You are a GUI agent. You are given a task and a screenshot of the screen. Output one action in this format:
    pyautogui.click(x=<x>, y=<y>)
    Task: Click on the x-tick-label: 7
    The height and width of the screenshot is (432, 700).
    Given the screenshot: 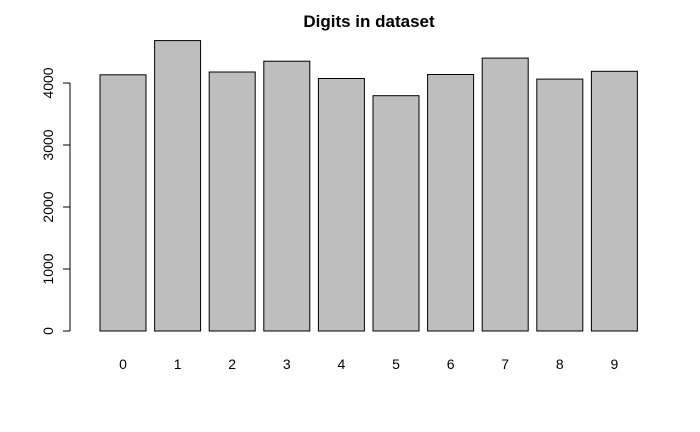 What is the action you would take?
    pyautogui.click(x=505, y=364)
    